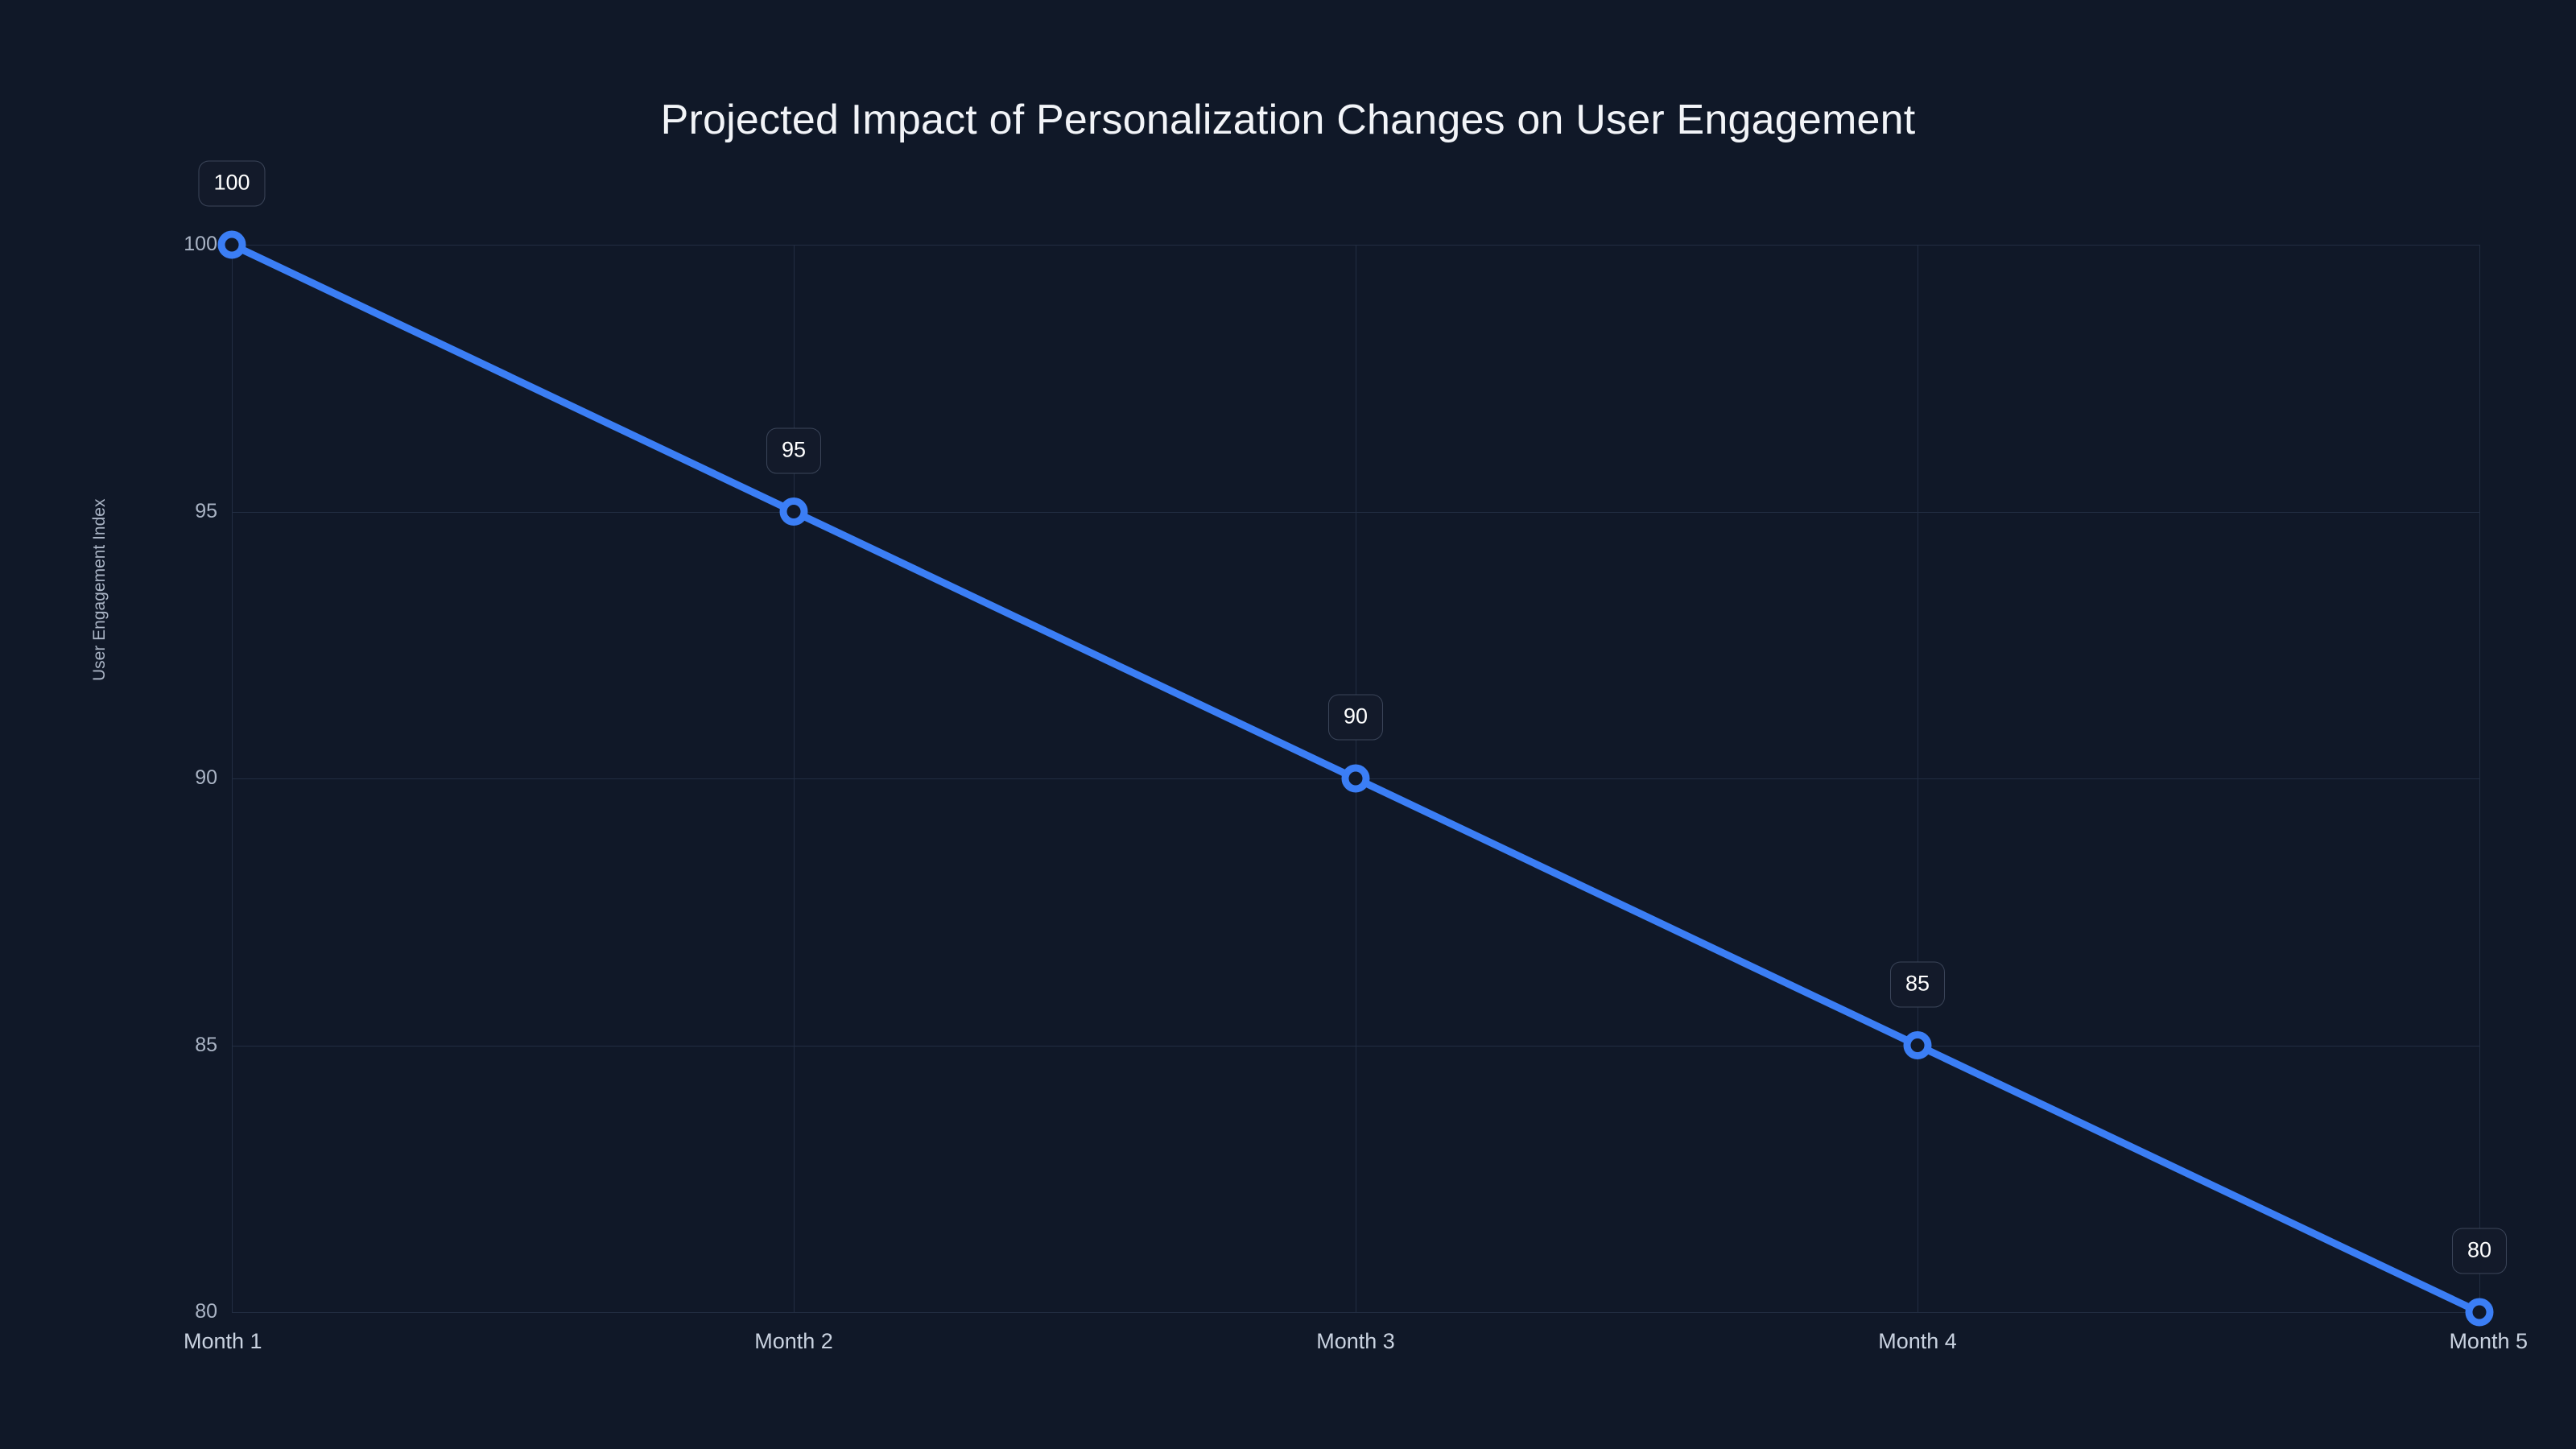 The width and height of the screenshot is (2576, 1449). What do you see at coordinates (206, 777) in the screenshot?
I see `y-axis-tick-label: 90` at bounding box center [206, 777].